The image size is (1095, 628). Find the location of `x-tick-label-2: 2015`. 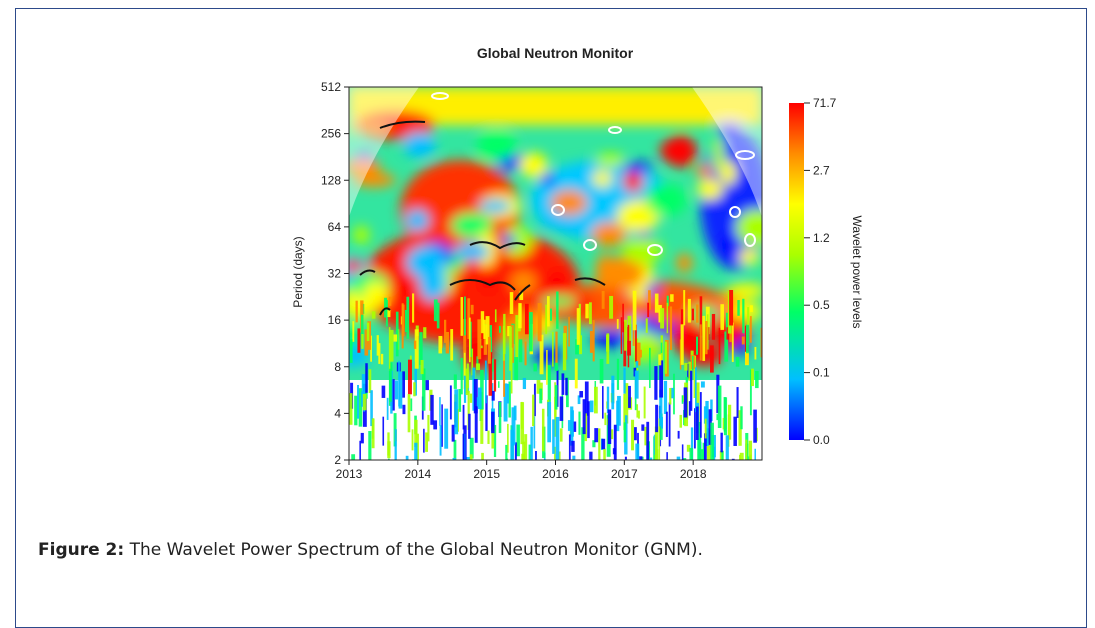

x-tick-label-2: 2015 is located at coordinates (486, 474).